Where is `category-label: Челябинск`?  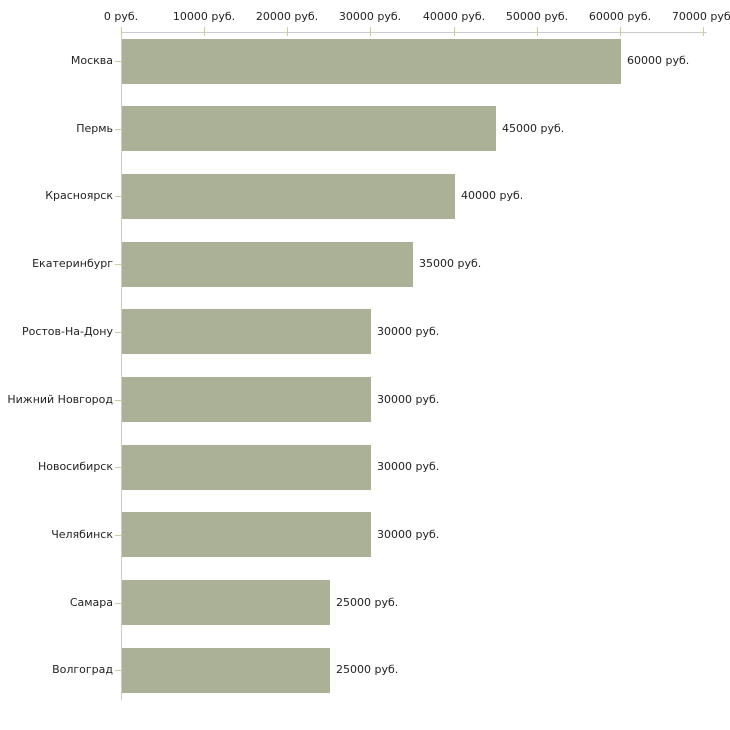 category-label: Челябинск is located at coordinates (82, 534).